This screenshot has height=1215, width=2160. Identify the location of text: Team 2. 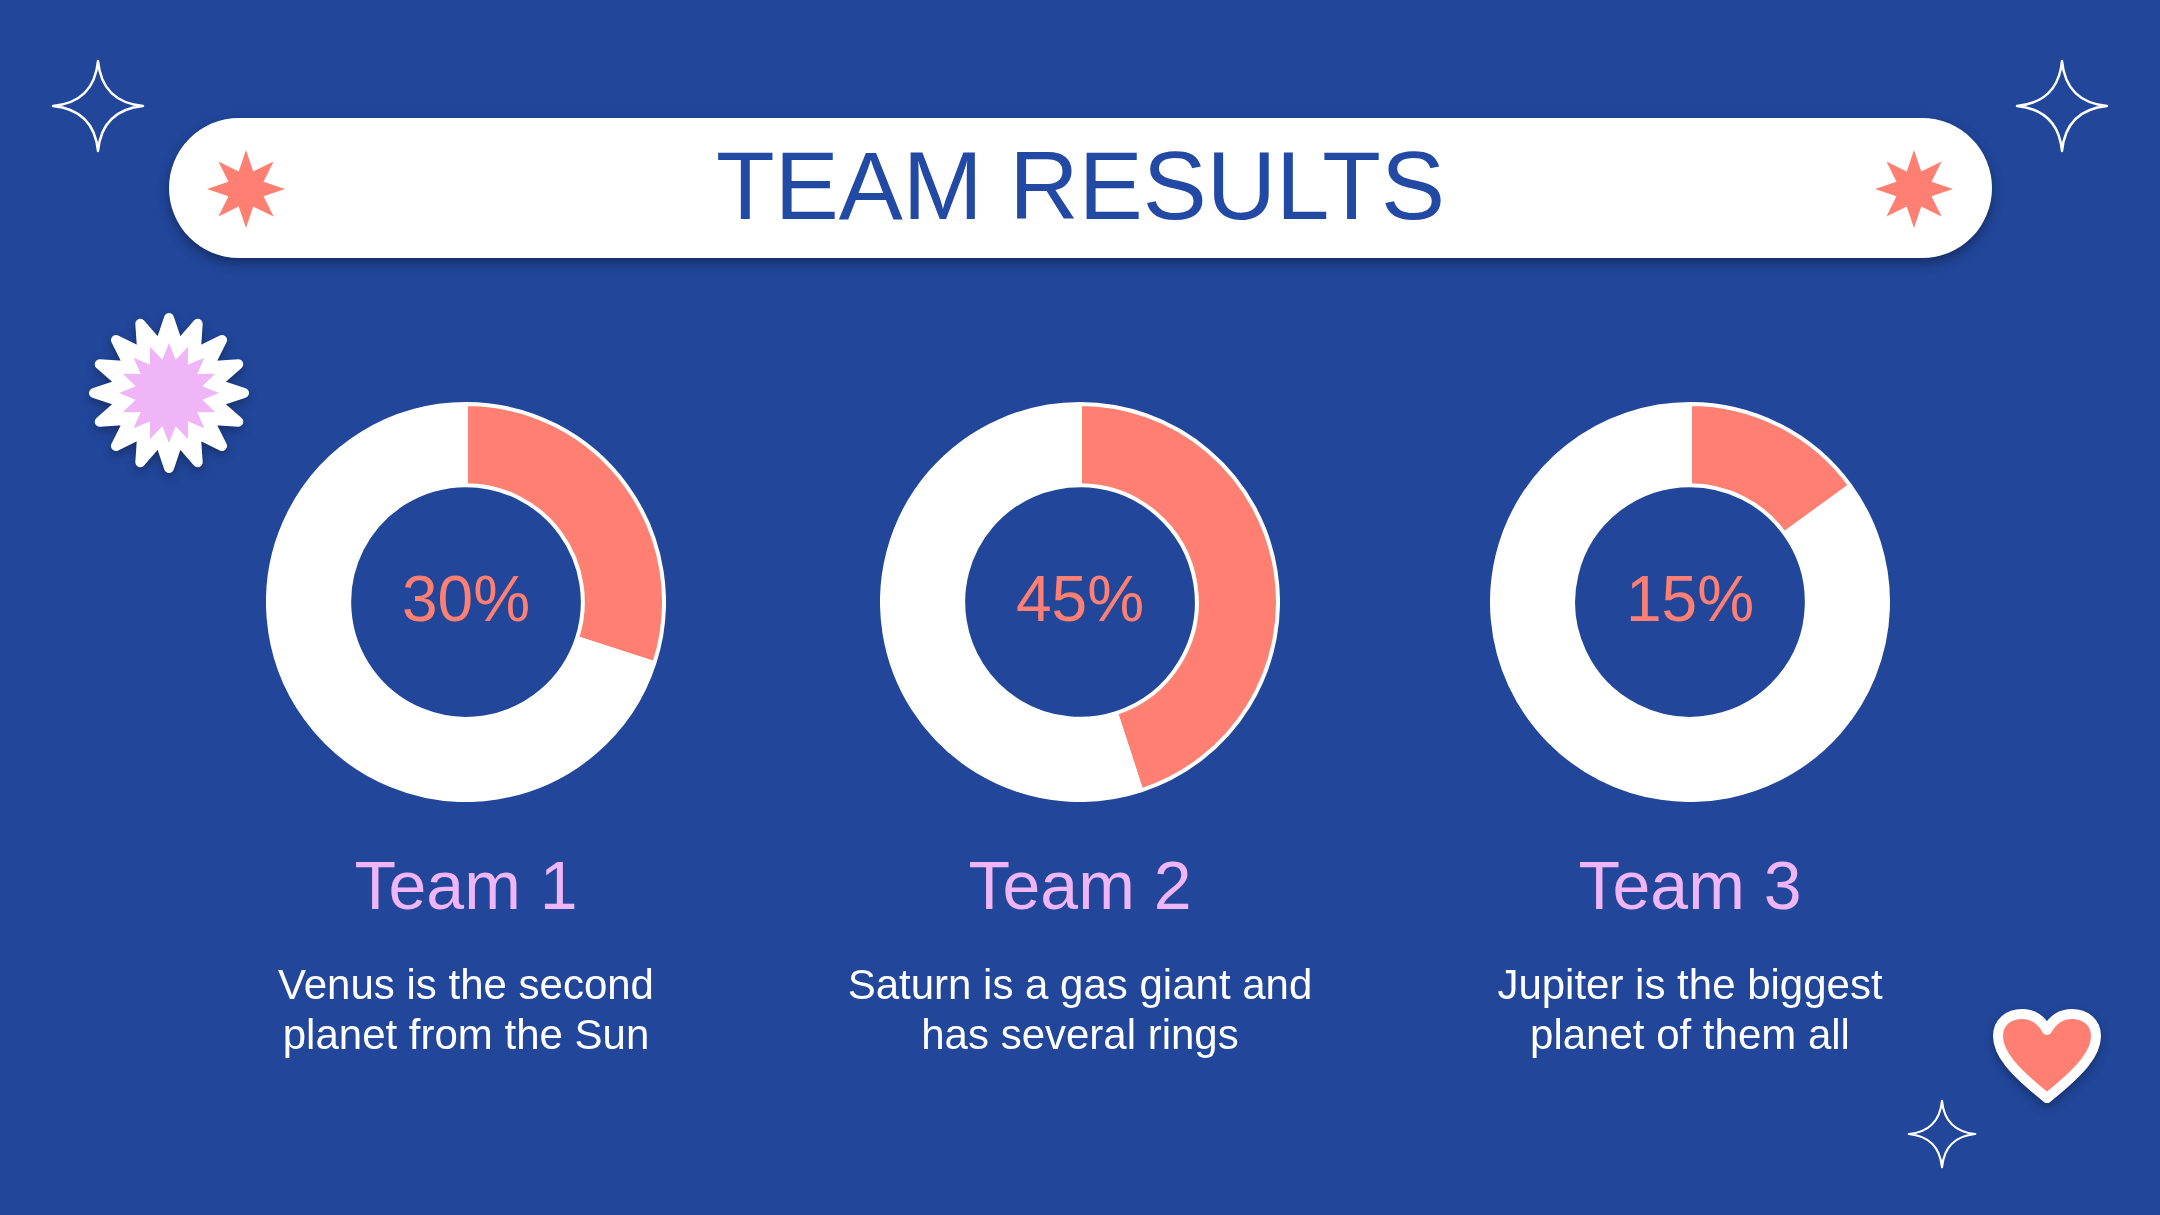
(1080, 885).